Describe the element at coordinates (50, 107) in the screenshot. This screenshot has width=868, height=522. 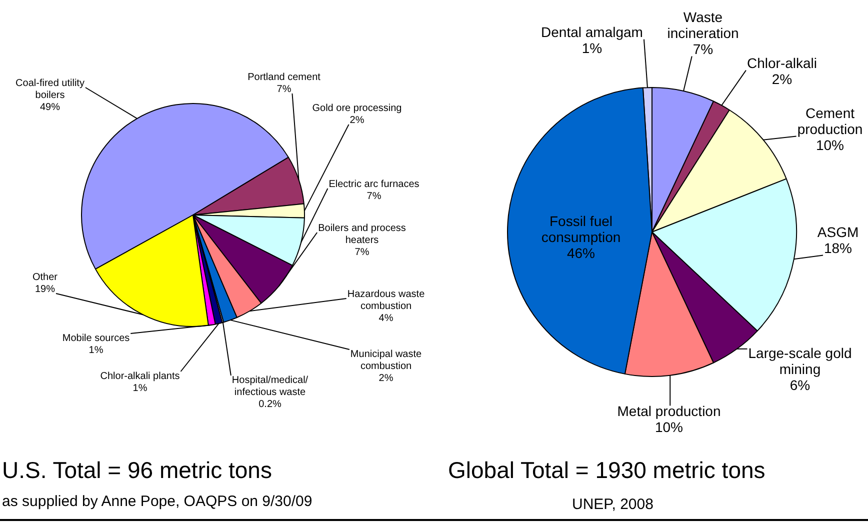
I see `data-label: 49%` at that location.